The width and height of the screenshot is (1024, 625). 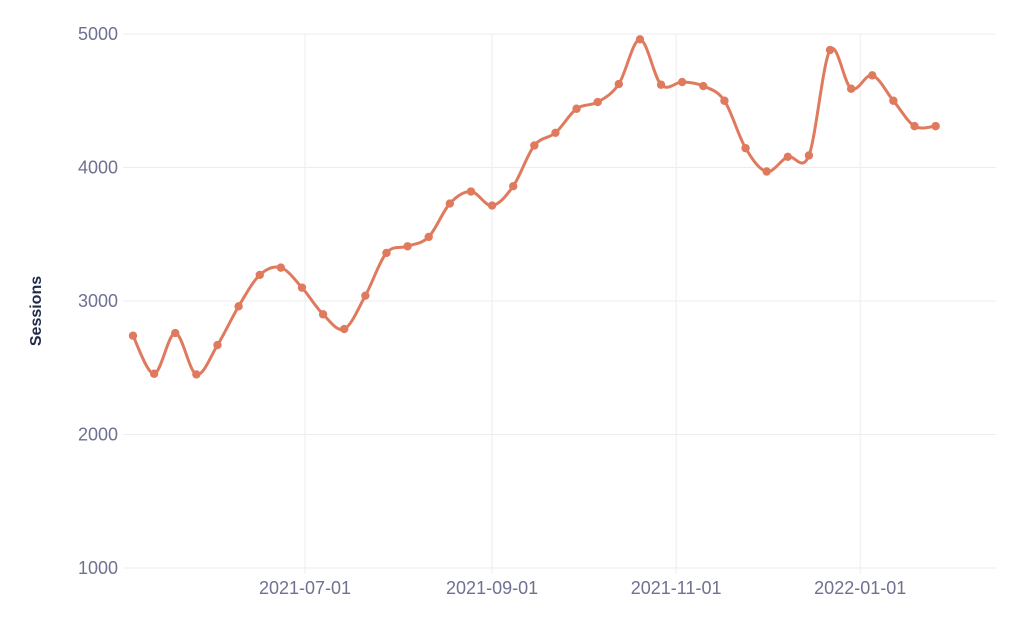 What do you see at coordinates (98, 34) in the screenshot?
I see `y-tick-label: 5000` at bounding box center [98, 34].